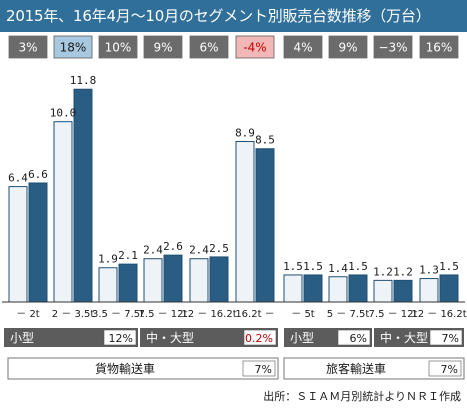 This screenshot has width=467, height=410. Describe the element at coordinates (209, 337) in the screenshot. I see `segment-bar` at that location.